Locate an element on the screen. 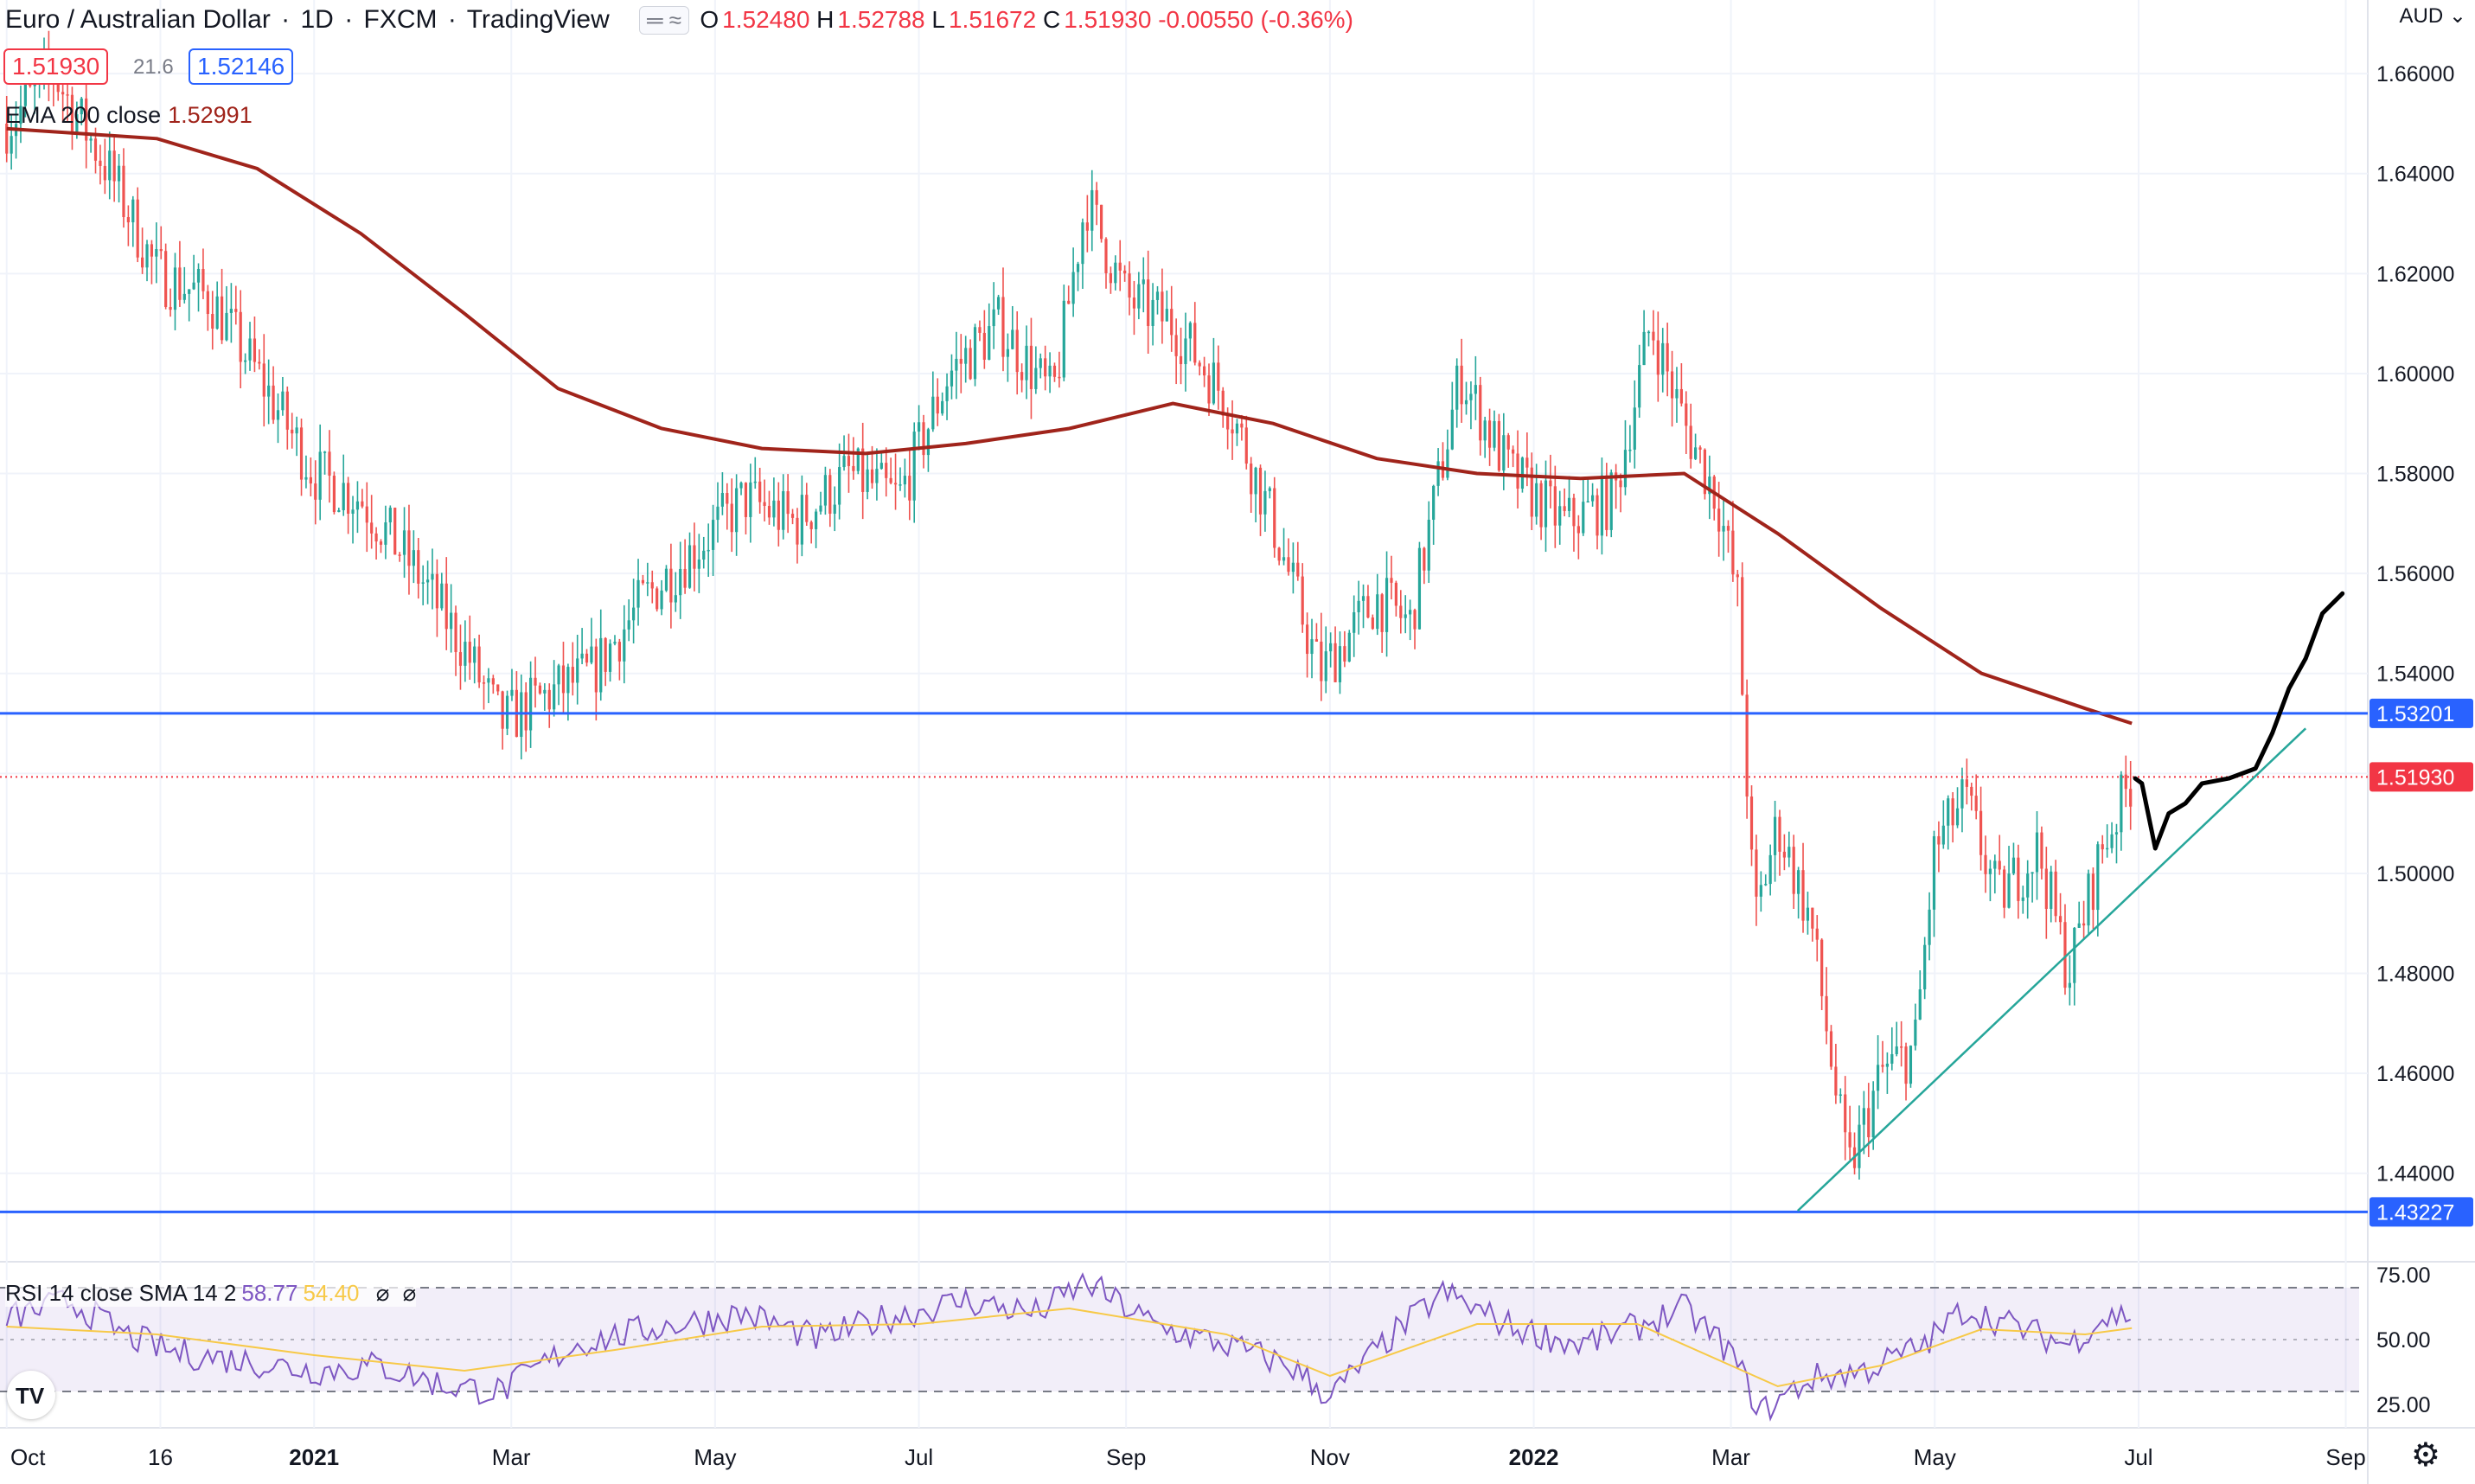 This screenshot has height=1484, width=2475. rsi-tick-label: 50.00 is located at coordinates (2403, 1341).